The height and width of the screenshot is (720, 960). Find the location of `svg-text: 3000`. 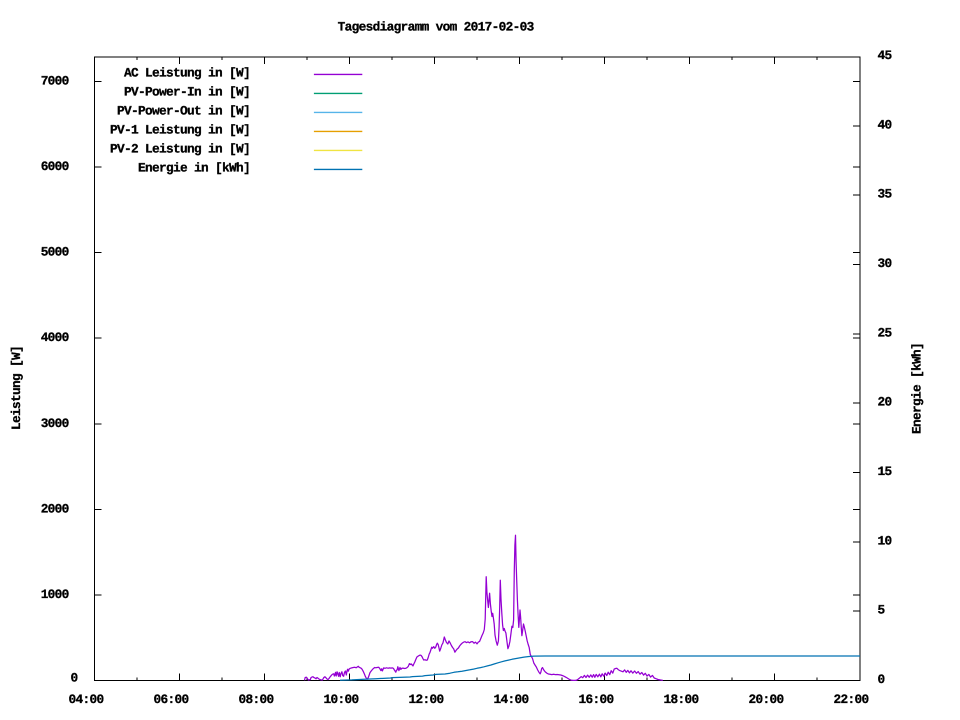

svg-text: 3000 is located at coordinates (55, 423).